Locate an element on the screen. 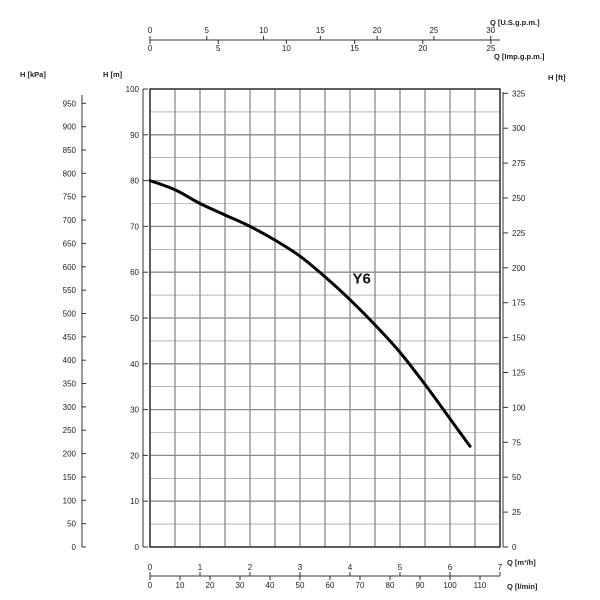 The height and width of the screenshot is (600, 600). x-axis-m3h-tick-label: 0 is located at coordinates (150, 567).